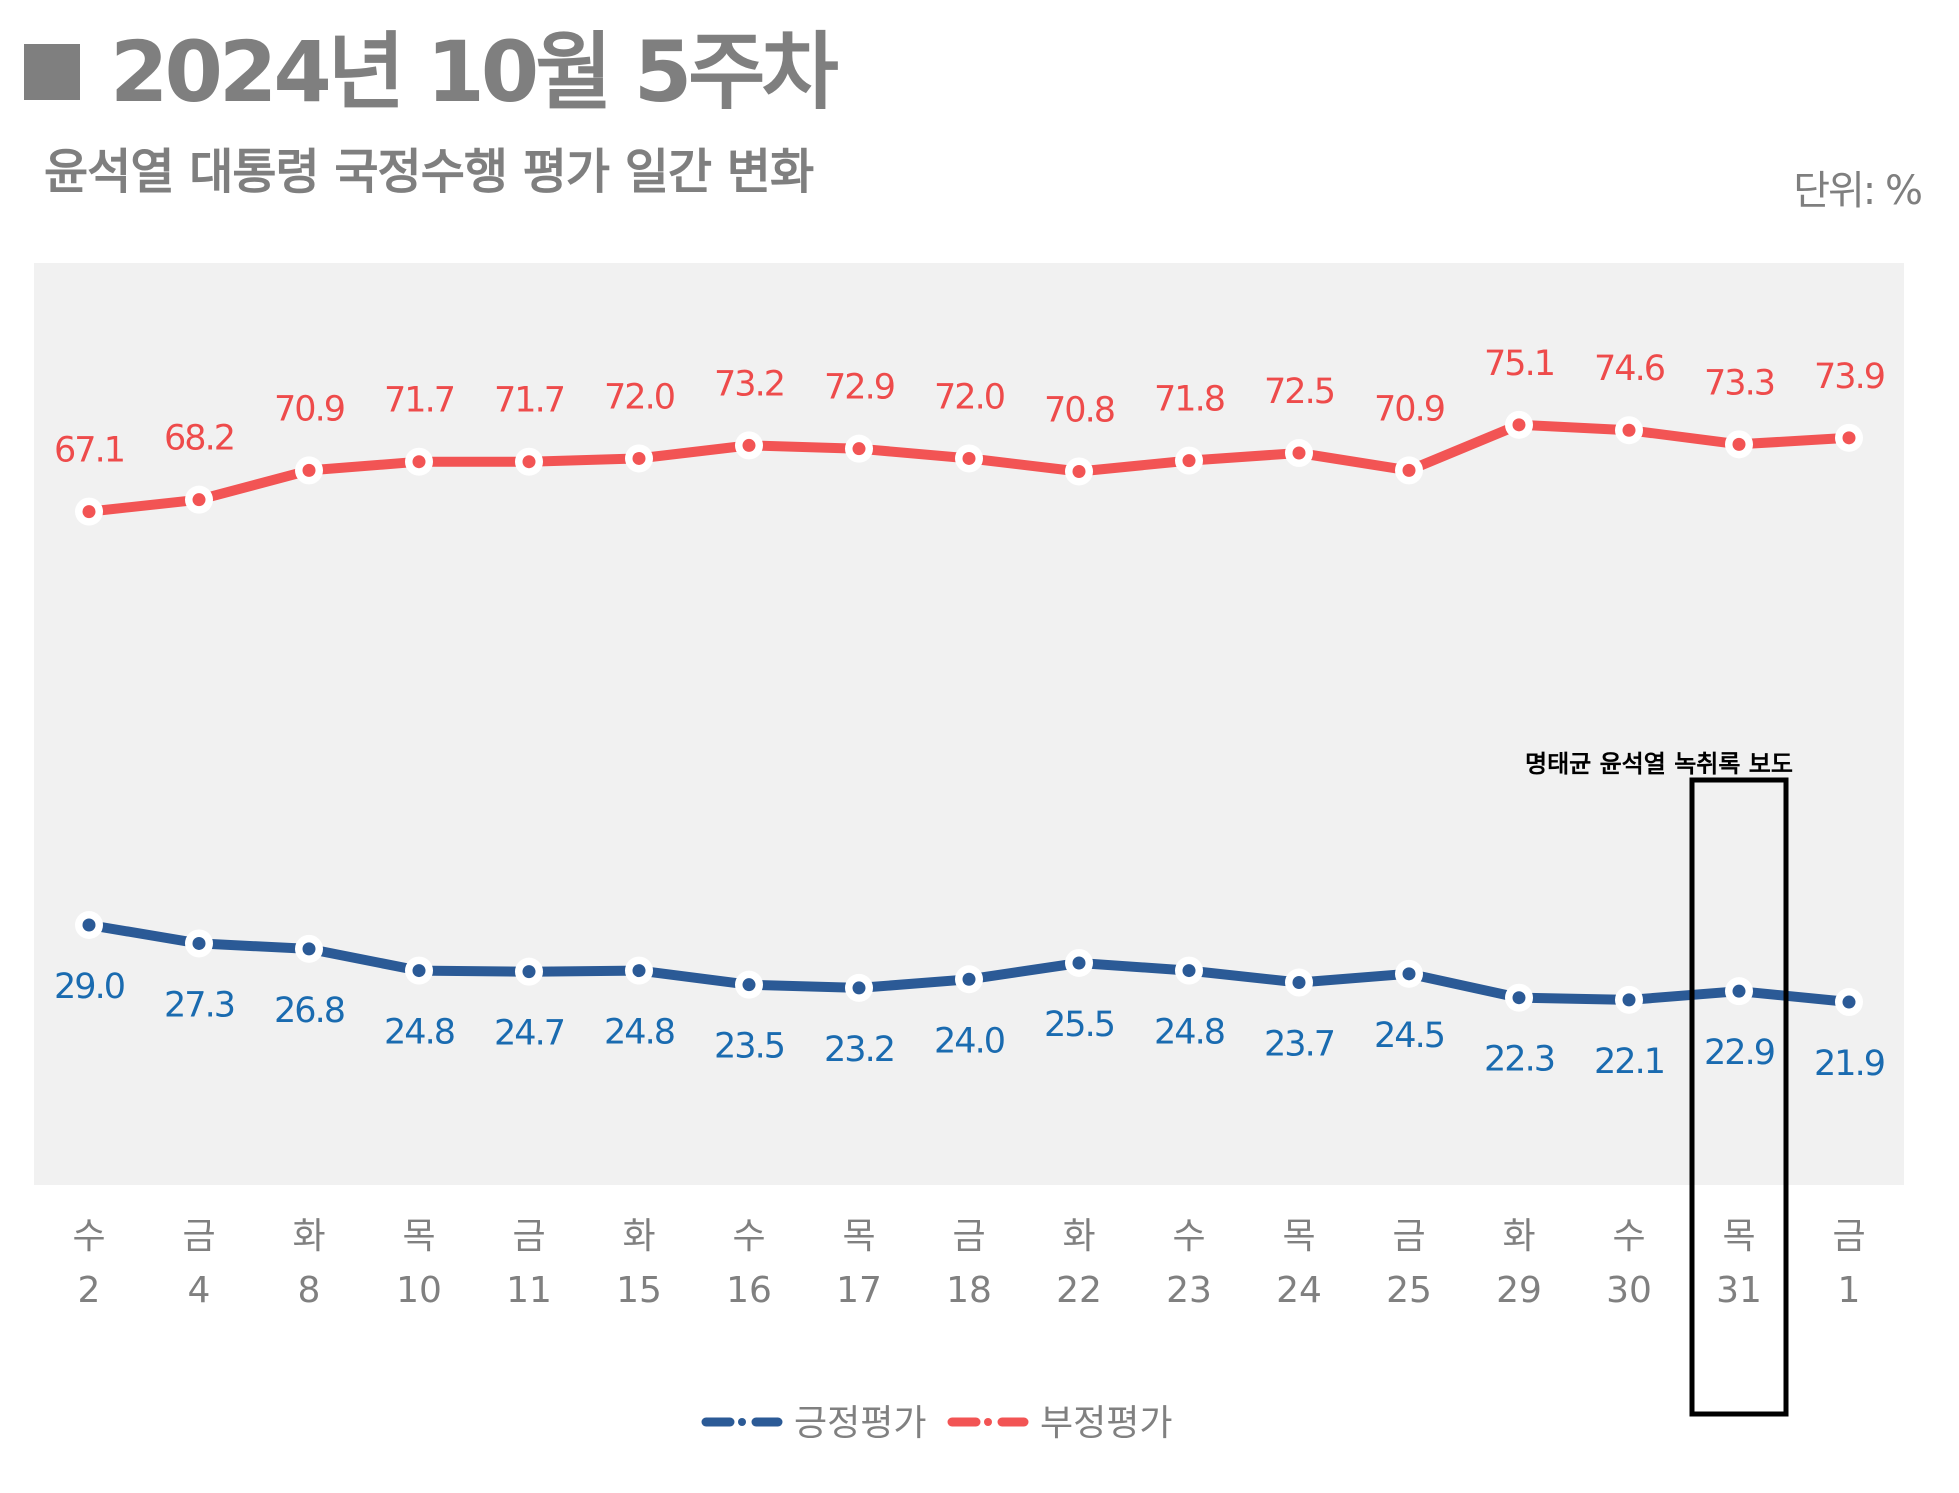 This screenshot has width=1959, height=1493. What do you see at coordinates (1189, 1290) in the screenshot?
I see `x-tick-day: 23` at bounding box center [1189, 1290].